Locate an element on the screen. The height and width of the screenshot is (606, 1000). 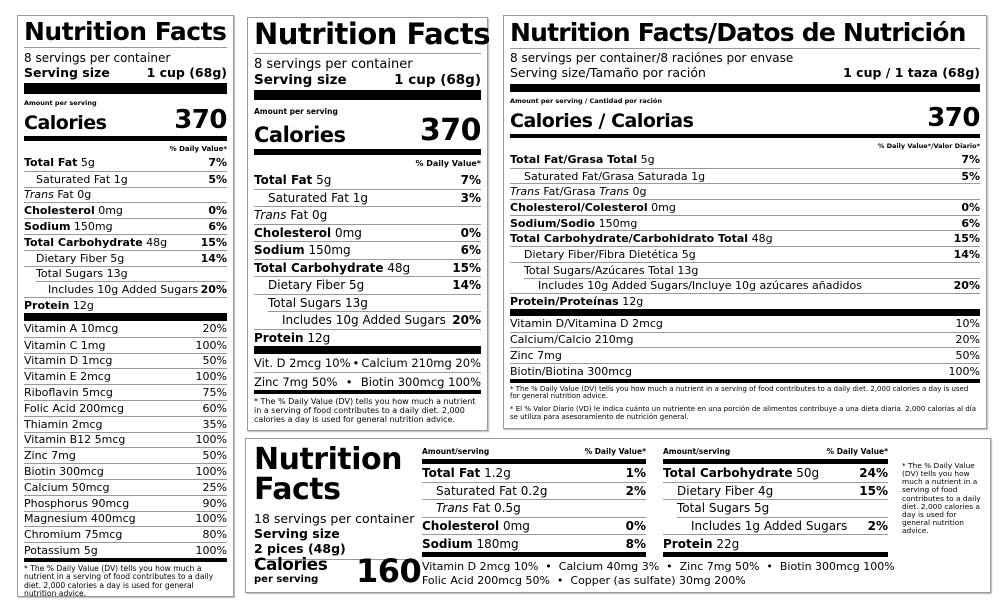
daily-value: 6% is located at coordinates (470, 250).